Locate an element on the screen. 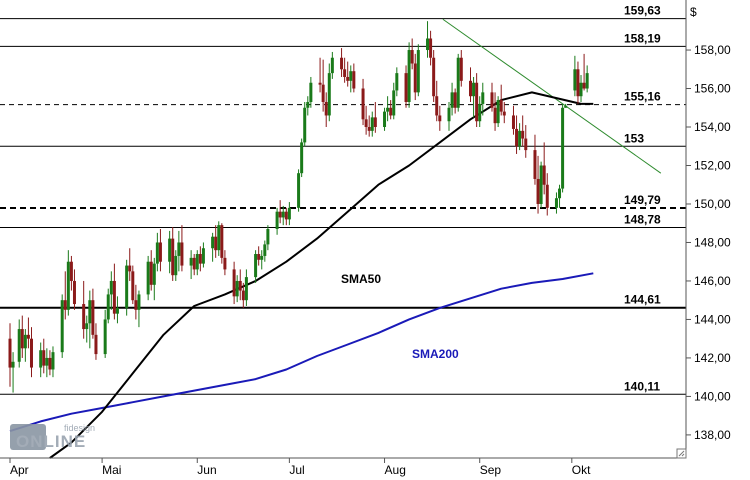  resize-corner-icon is located at coordinates (681, 453).